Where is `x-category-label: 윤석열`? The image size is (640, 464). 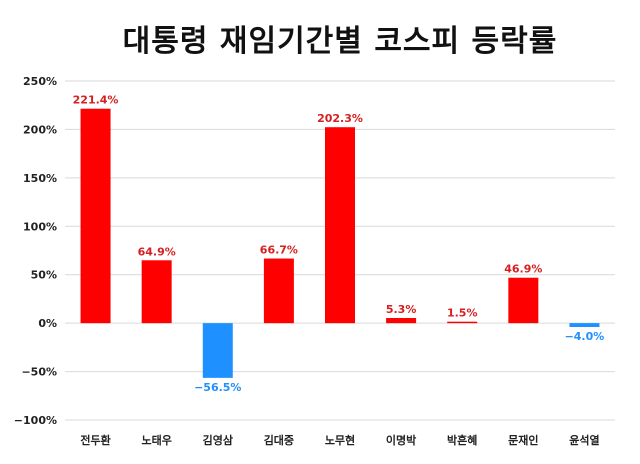 x-category-label: 윤석열 is located at coordinates (584, 440).